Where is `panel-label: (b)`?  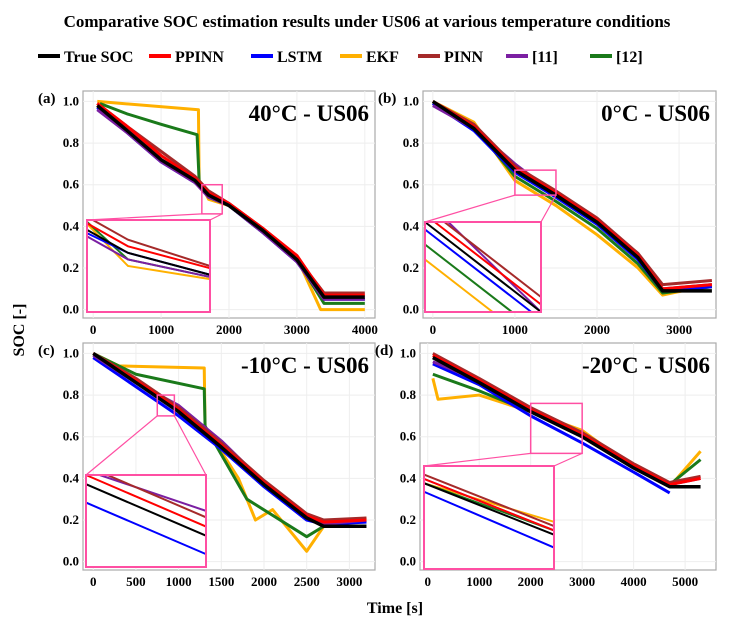
panel-label: (b) is located at coordinates (387, 99).